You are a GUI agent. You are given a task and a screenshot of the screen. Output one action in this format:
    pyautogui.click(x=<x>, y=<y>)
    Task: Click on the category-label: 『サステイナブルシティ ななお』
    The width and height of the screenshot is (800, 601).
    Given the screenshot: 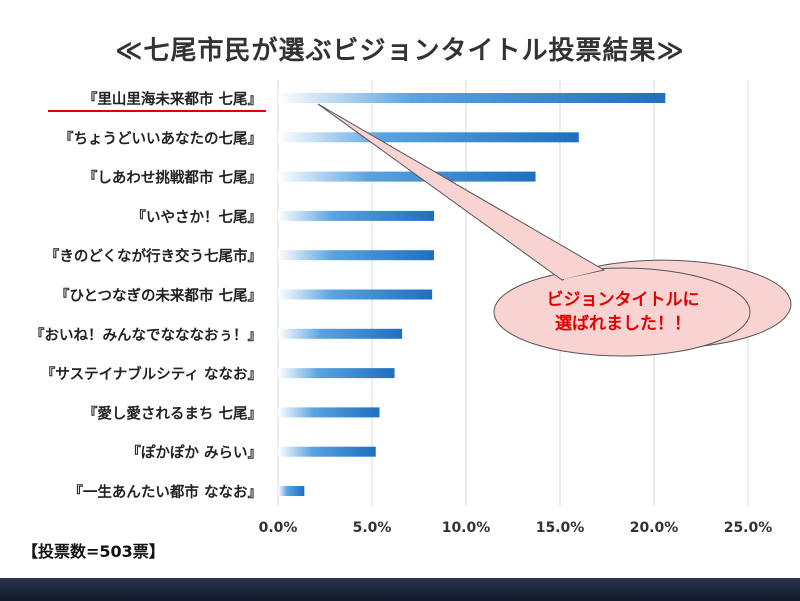 What is the action you would take?
    pyautogui.click(x=151, y=374)
    